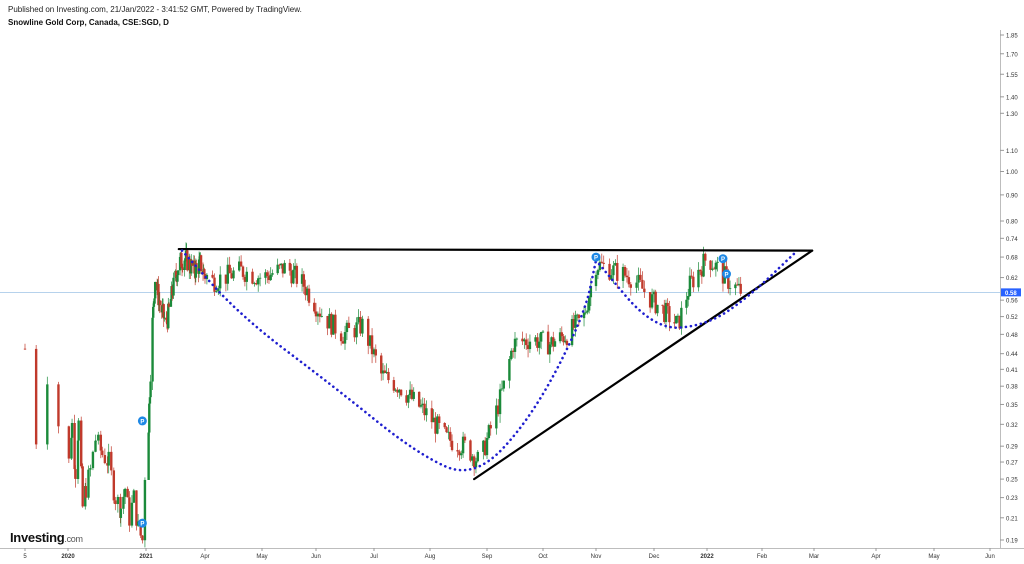  What do you see at coordinates (1012, 173) in the screenshot?
I see `price-tick-label: 1.00` at bounding box center [1012, 173].